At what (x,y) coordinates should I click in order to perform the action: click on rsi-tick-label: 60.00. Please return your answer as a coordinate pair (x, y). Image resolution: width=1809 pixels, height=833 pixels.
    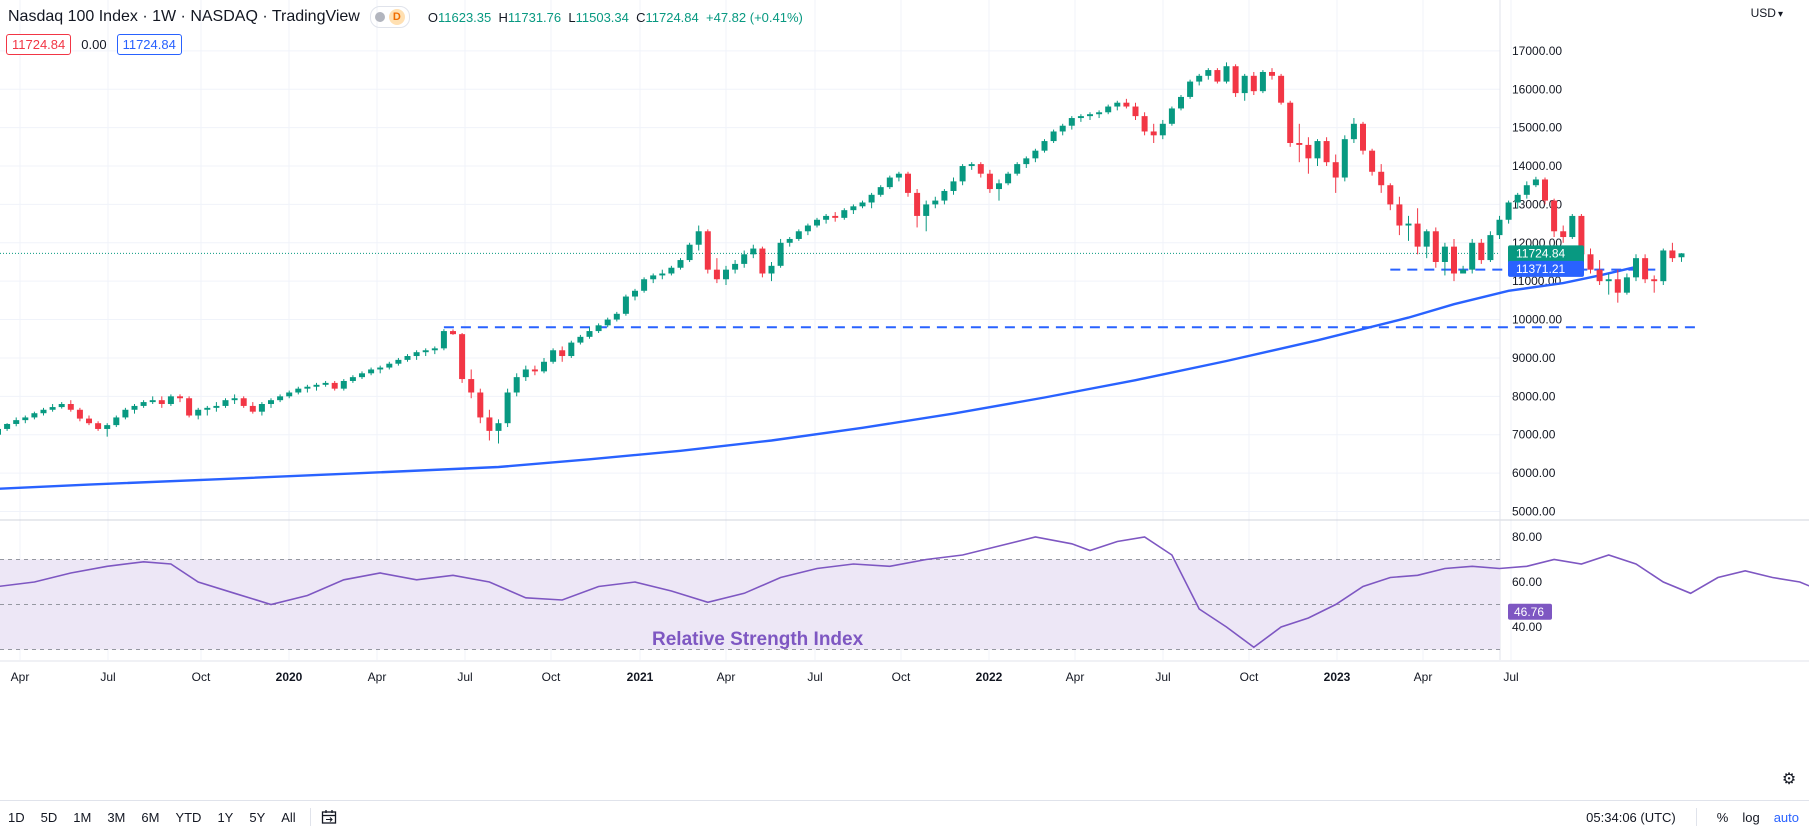
    Looking at the image, I should click on (1527, 582).